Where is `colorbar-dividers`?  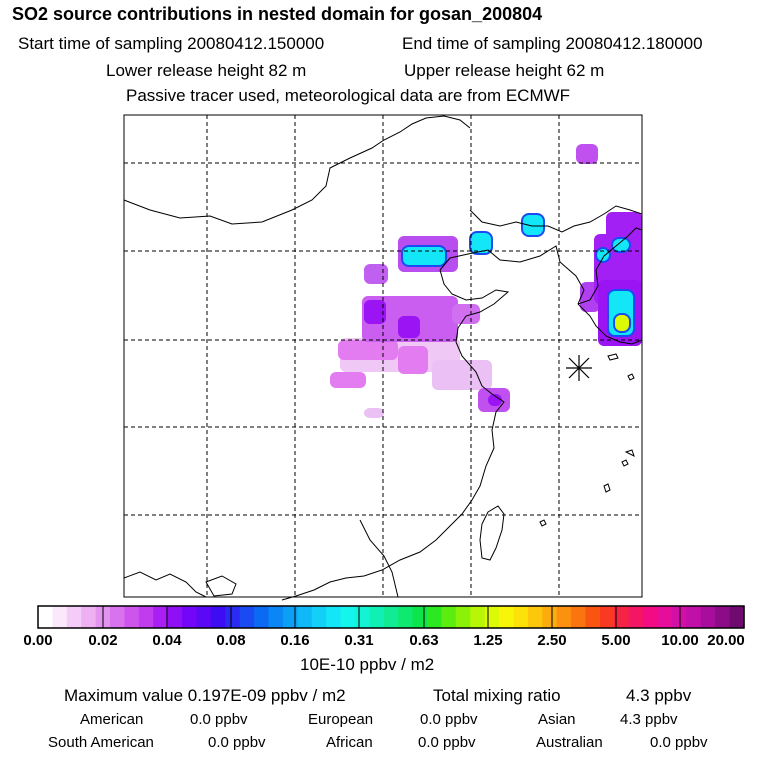 colorbar-dividers is located at coordinates (391, 617).